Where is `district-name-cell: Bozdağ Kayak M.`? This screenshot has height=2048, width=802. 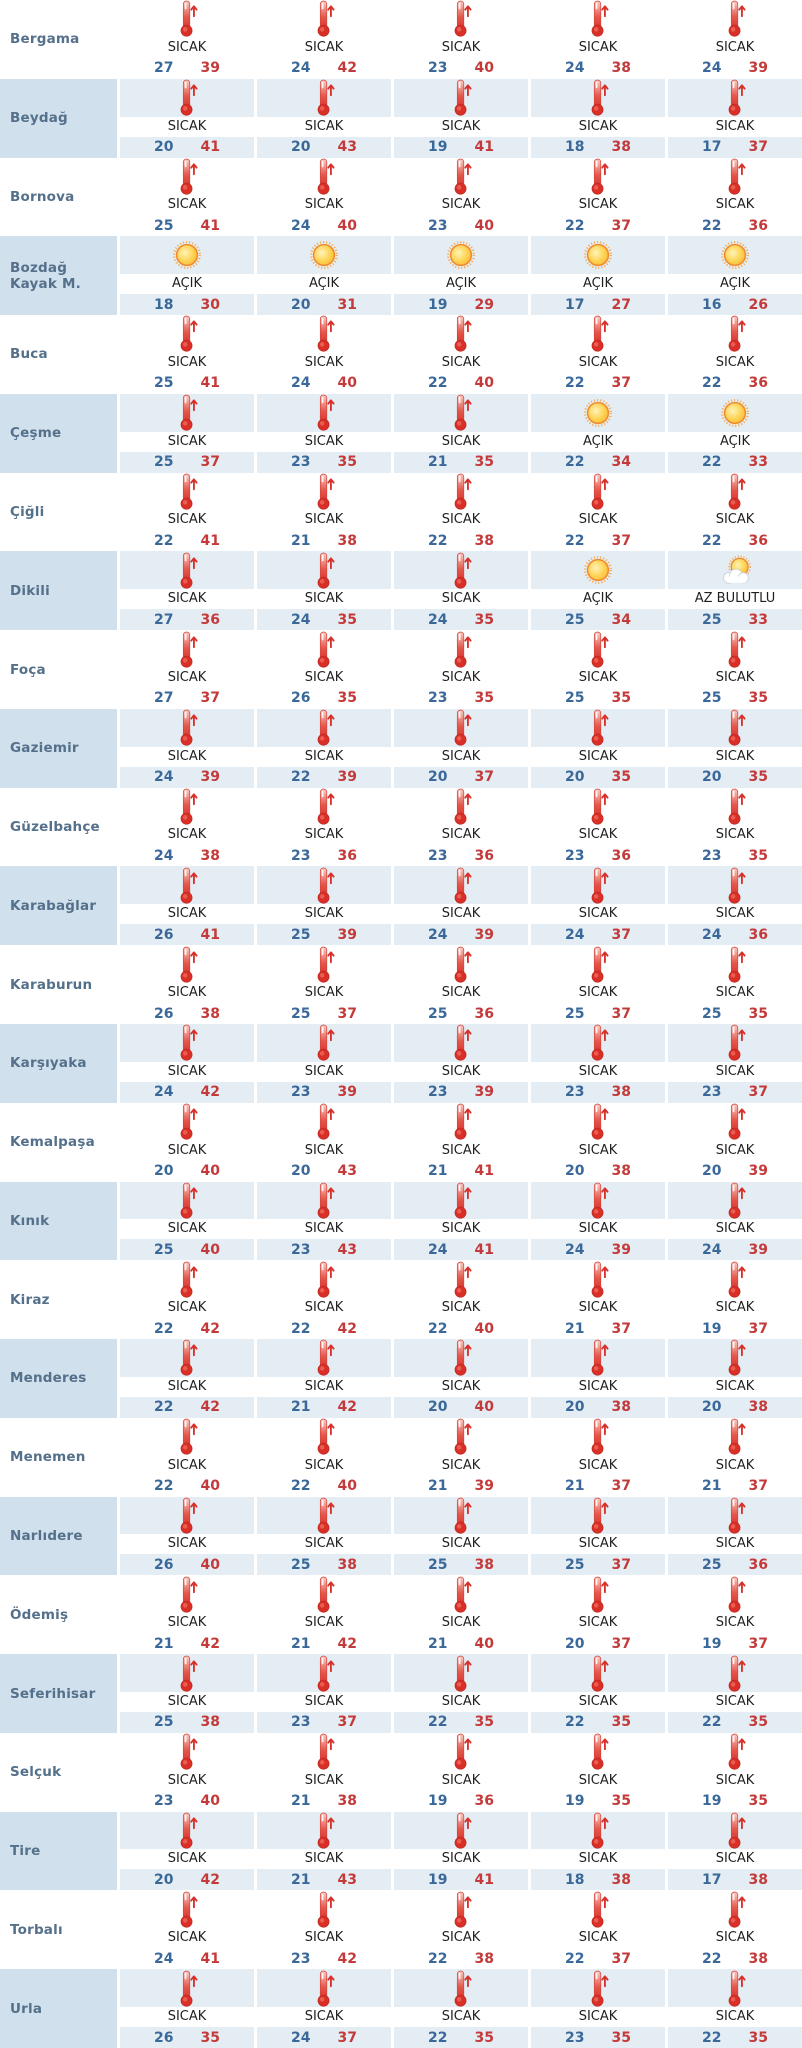 district-name-cell: Bozdağ Kayak M. is located at coordinates (58, 276).